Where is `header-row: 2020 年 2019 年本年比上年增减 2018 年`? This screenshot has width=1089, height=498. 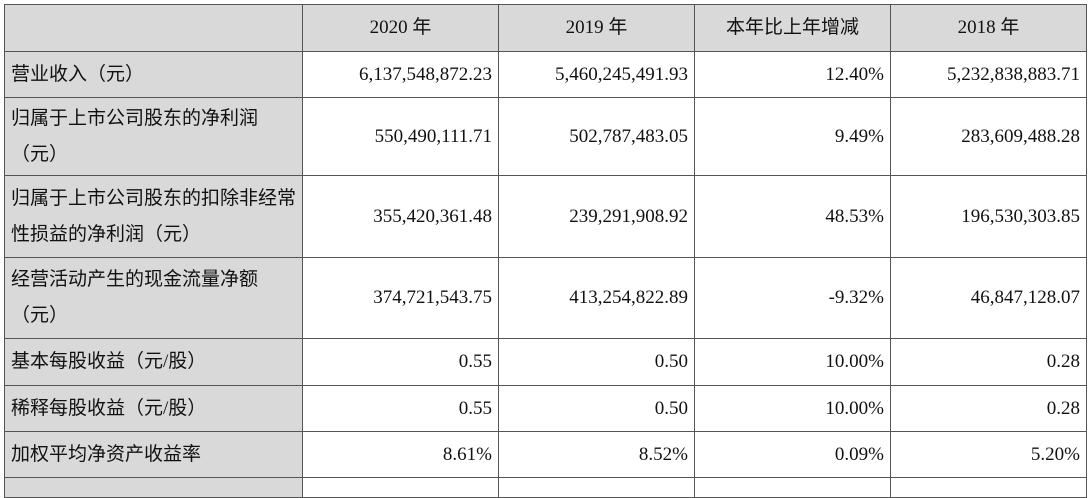
header-row: 2020 年 2019 年本年比上年增减 2018 年 is located at coordinates (545, 28).